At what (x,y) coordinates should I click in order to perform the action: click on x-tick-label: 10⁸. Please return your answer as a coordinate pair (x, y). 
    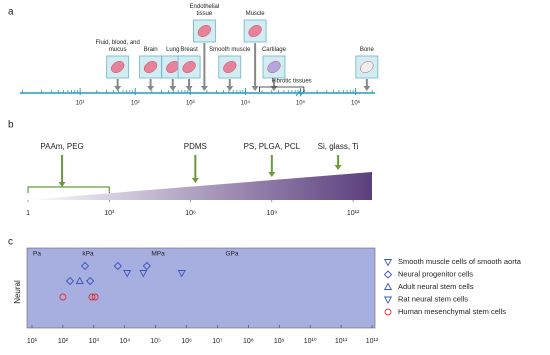
    Looking at the image, I should click on (248, 341).